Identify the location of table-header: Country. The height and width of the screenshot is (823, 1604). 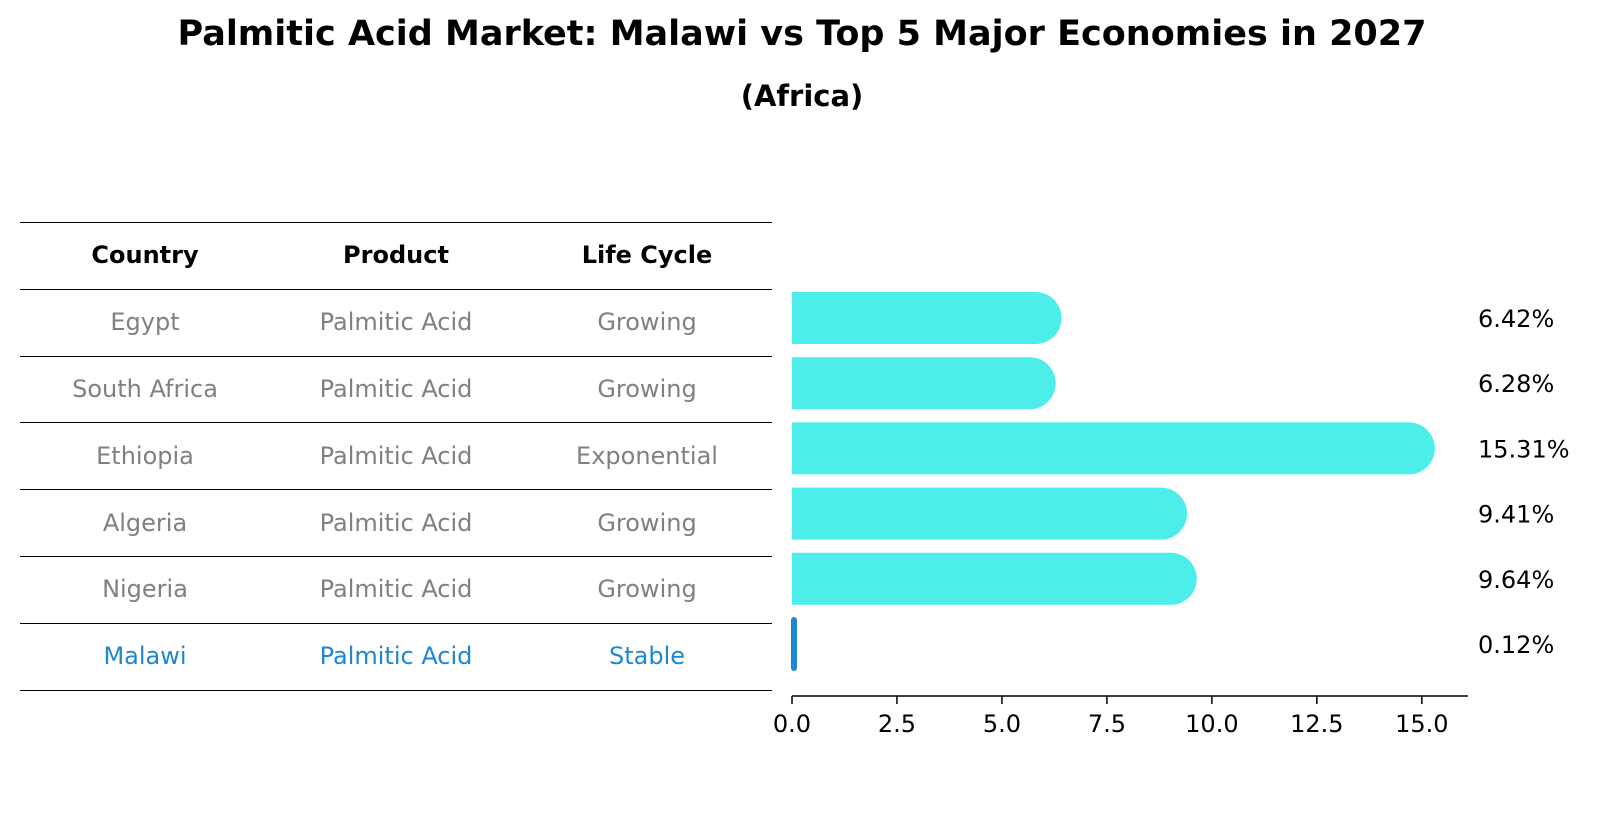
(145, 255).